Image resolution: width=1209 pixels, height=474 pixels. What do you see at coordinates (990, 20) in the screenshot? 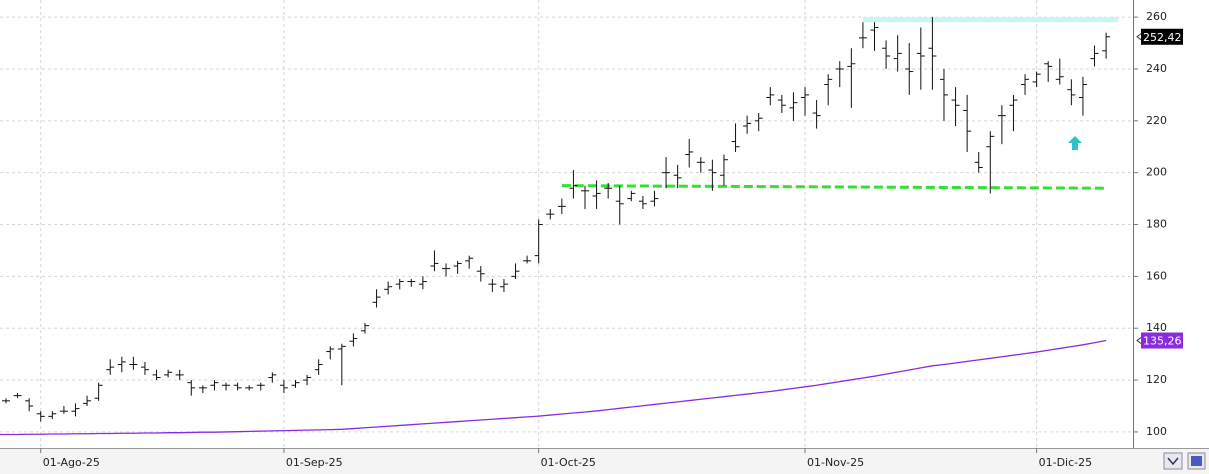
I see `resistance-band` at bounding box center [990, 20].